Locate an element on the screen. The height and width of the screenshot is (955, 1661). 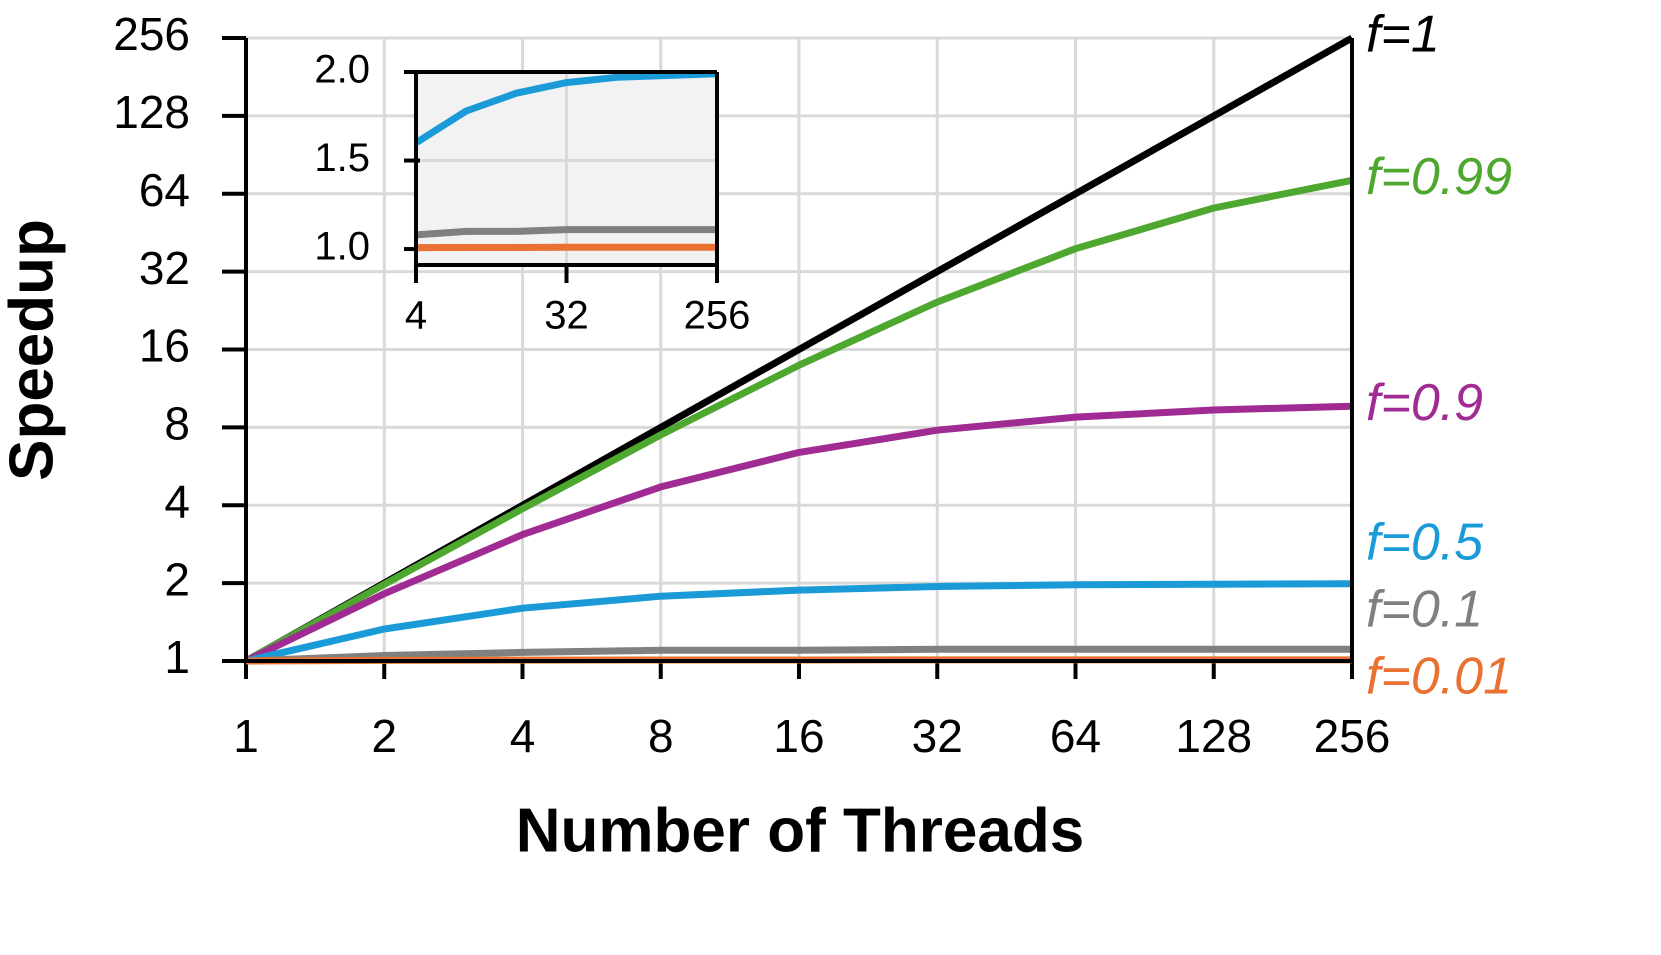
y-tick-label: 2 is located at coordinates (177, 579).